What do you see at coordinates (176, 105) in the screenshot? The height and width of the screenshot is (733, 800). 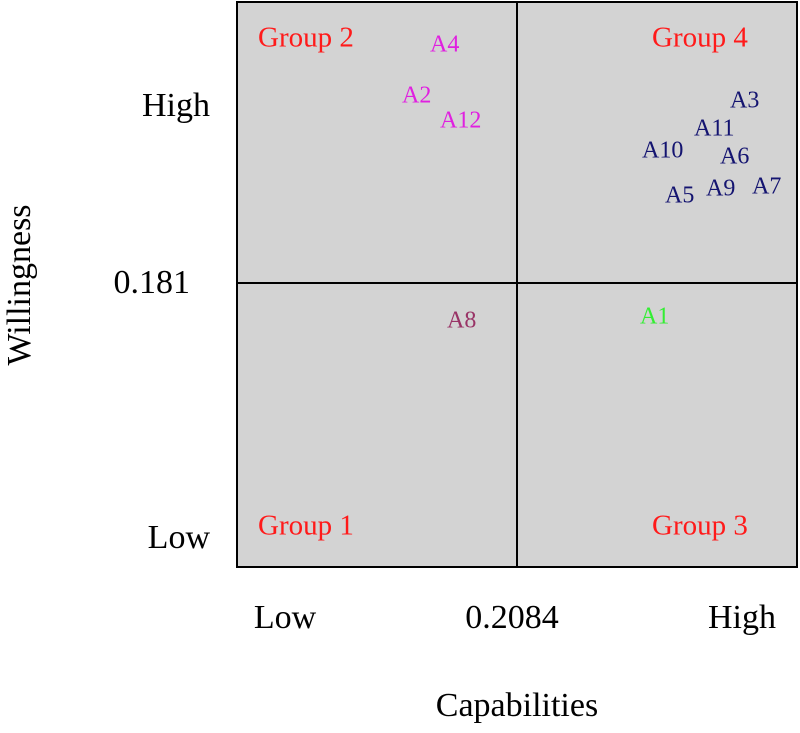 I see `y-tick-label: High` at bounding box center [176, 105].